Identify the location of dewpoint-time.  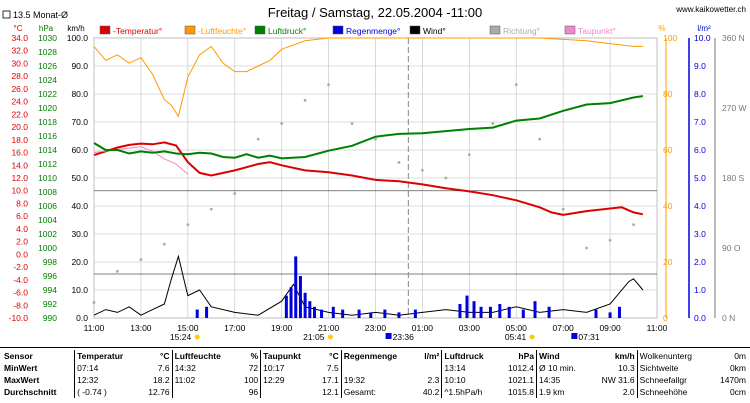
(287, 392).